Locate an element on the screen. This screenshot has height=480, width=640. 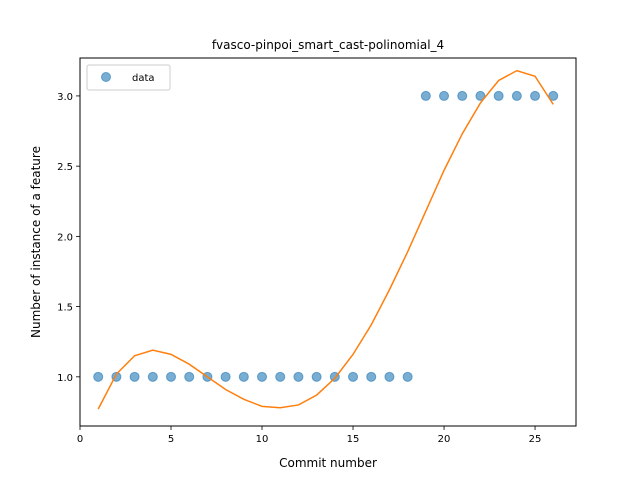
x-tick-label: 5 is located at coordinates (171, 439).